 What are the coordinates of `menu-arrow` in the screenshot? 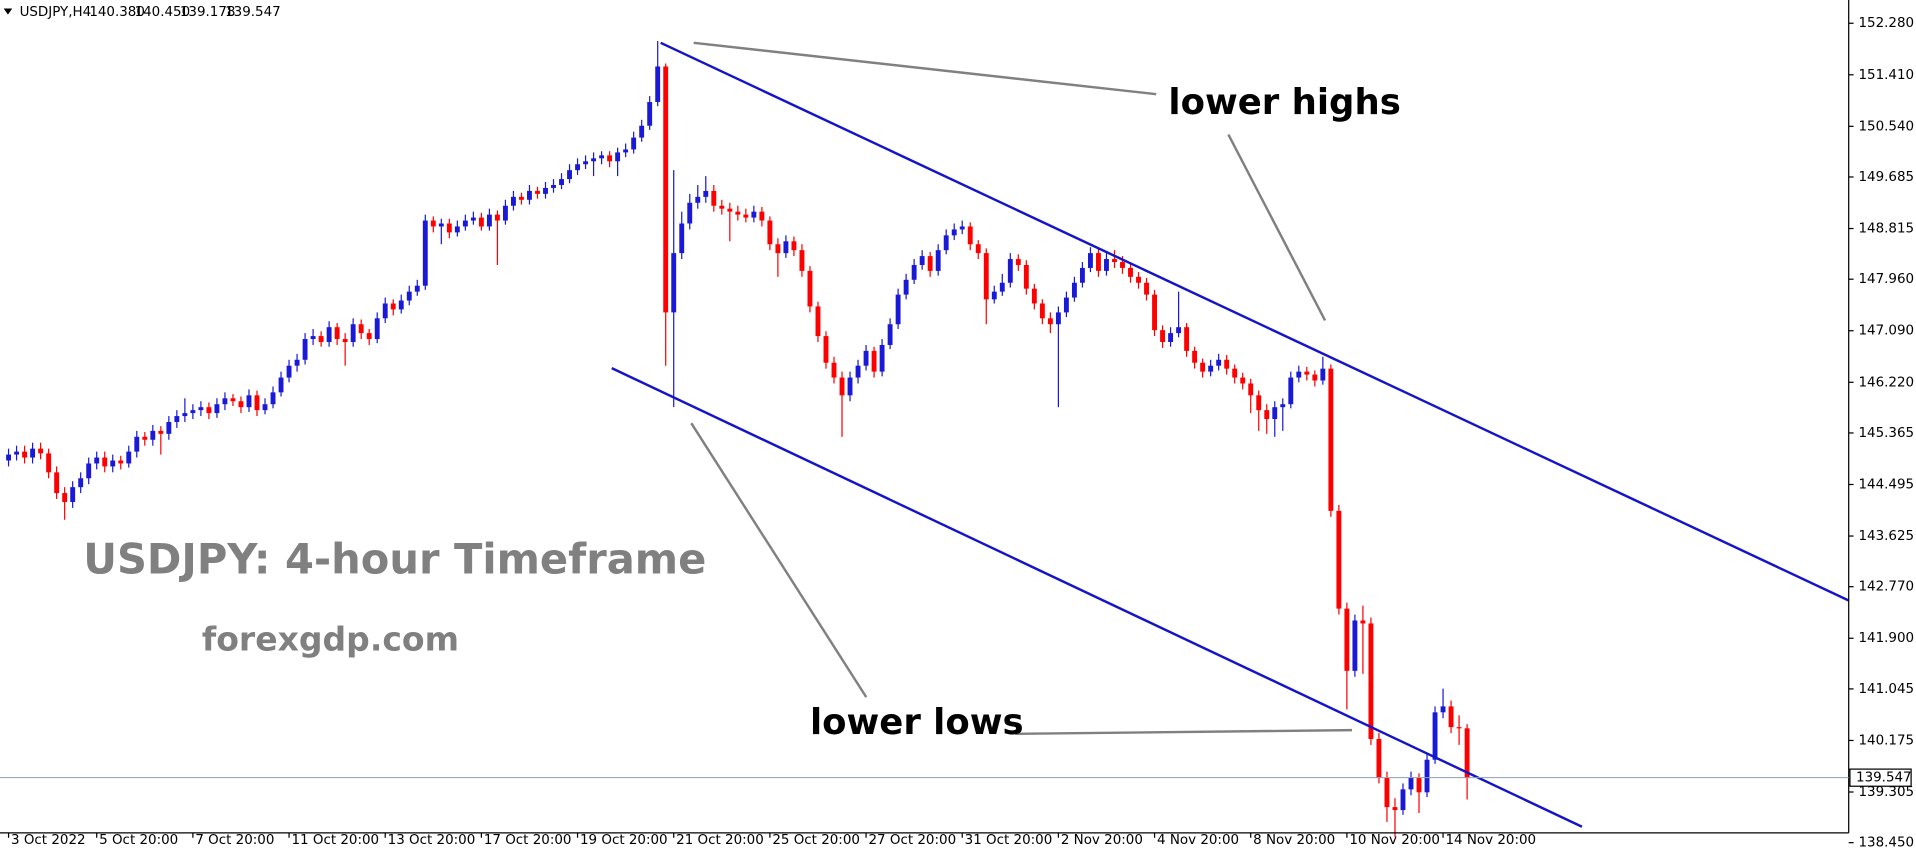 It's located at (8, 11).